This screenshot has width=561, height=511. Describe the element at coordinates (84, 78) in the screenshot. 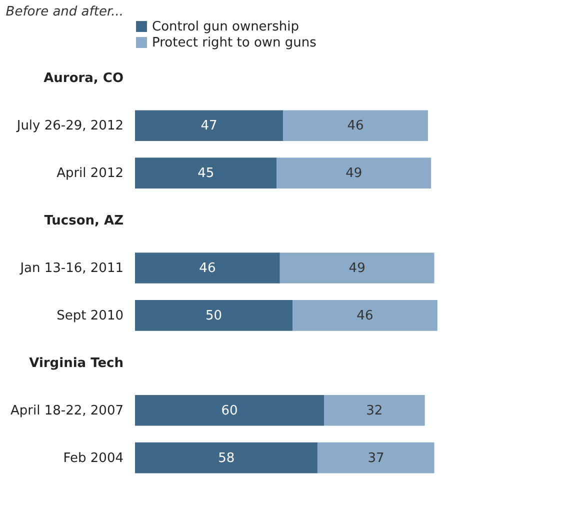

I see `y-tick-label: Aurora, CO` at that location.